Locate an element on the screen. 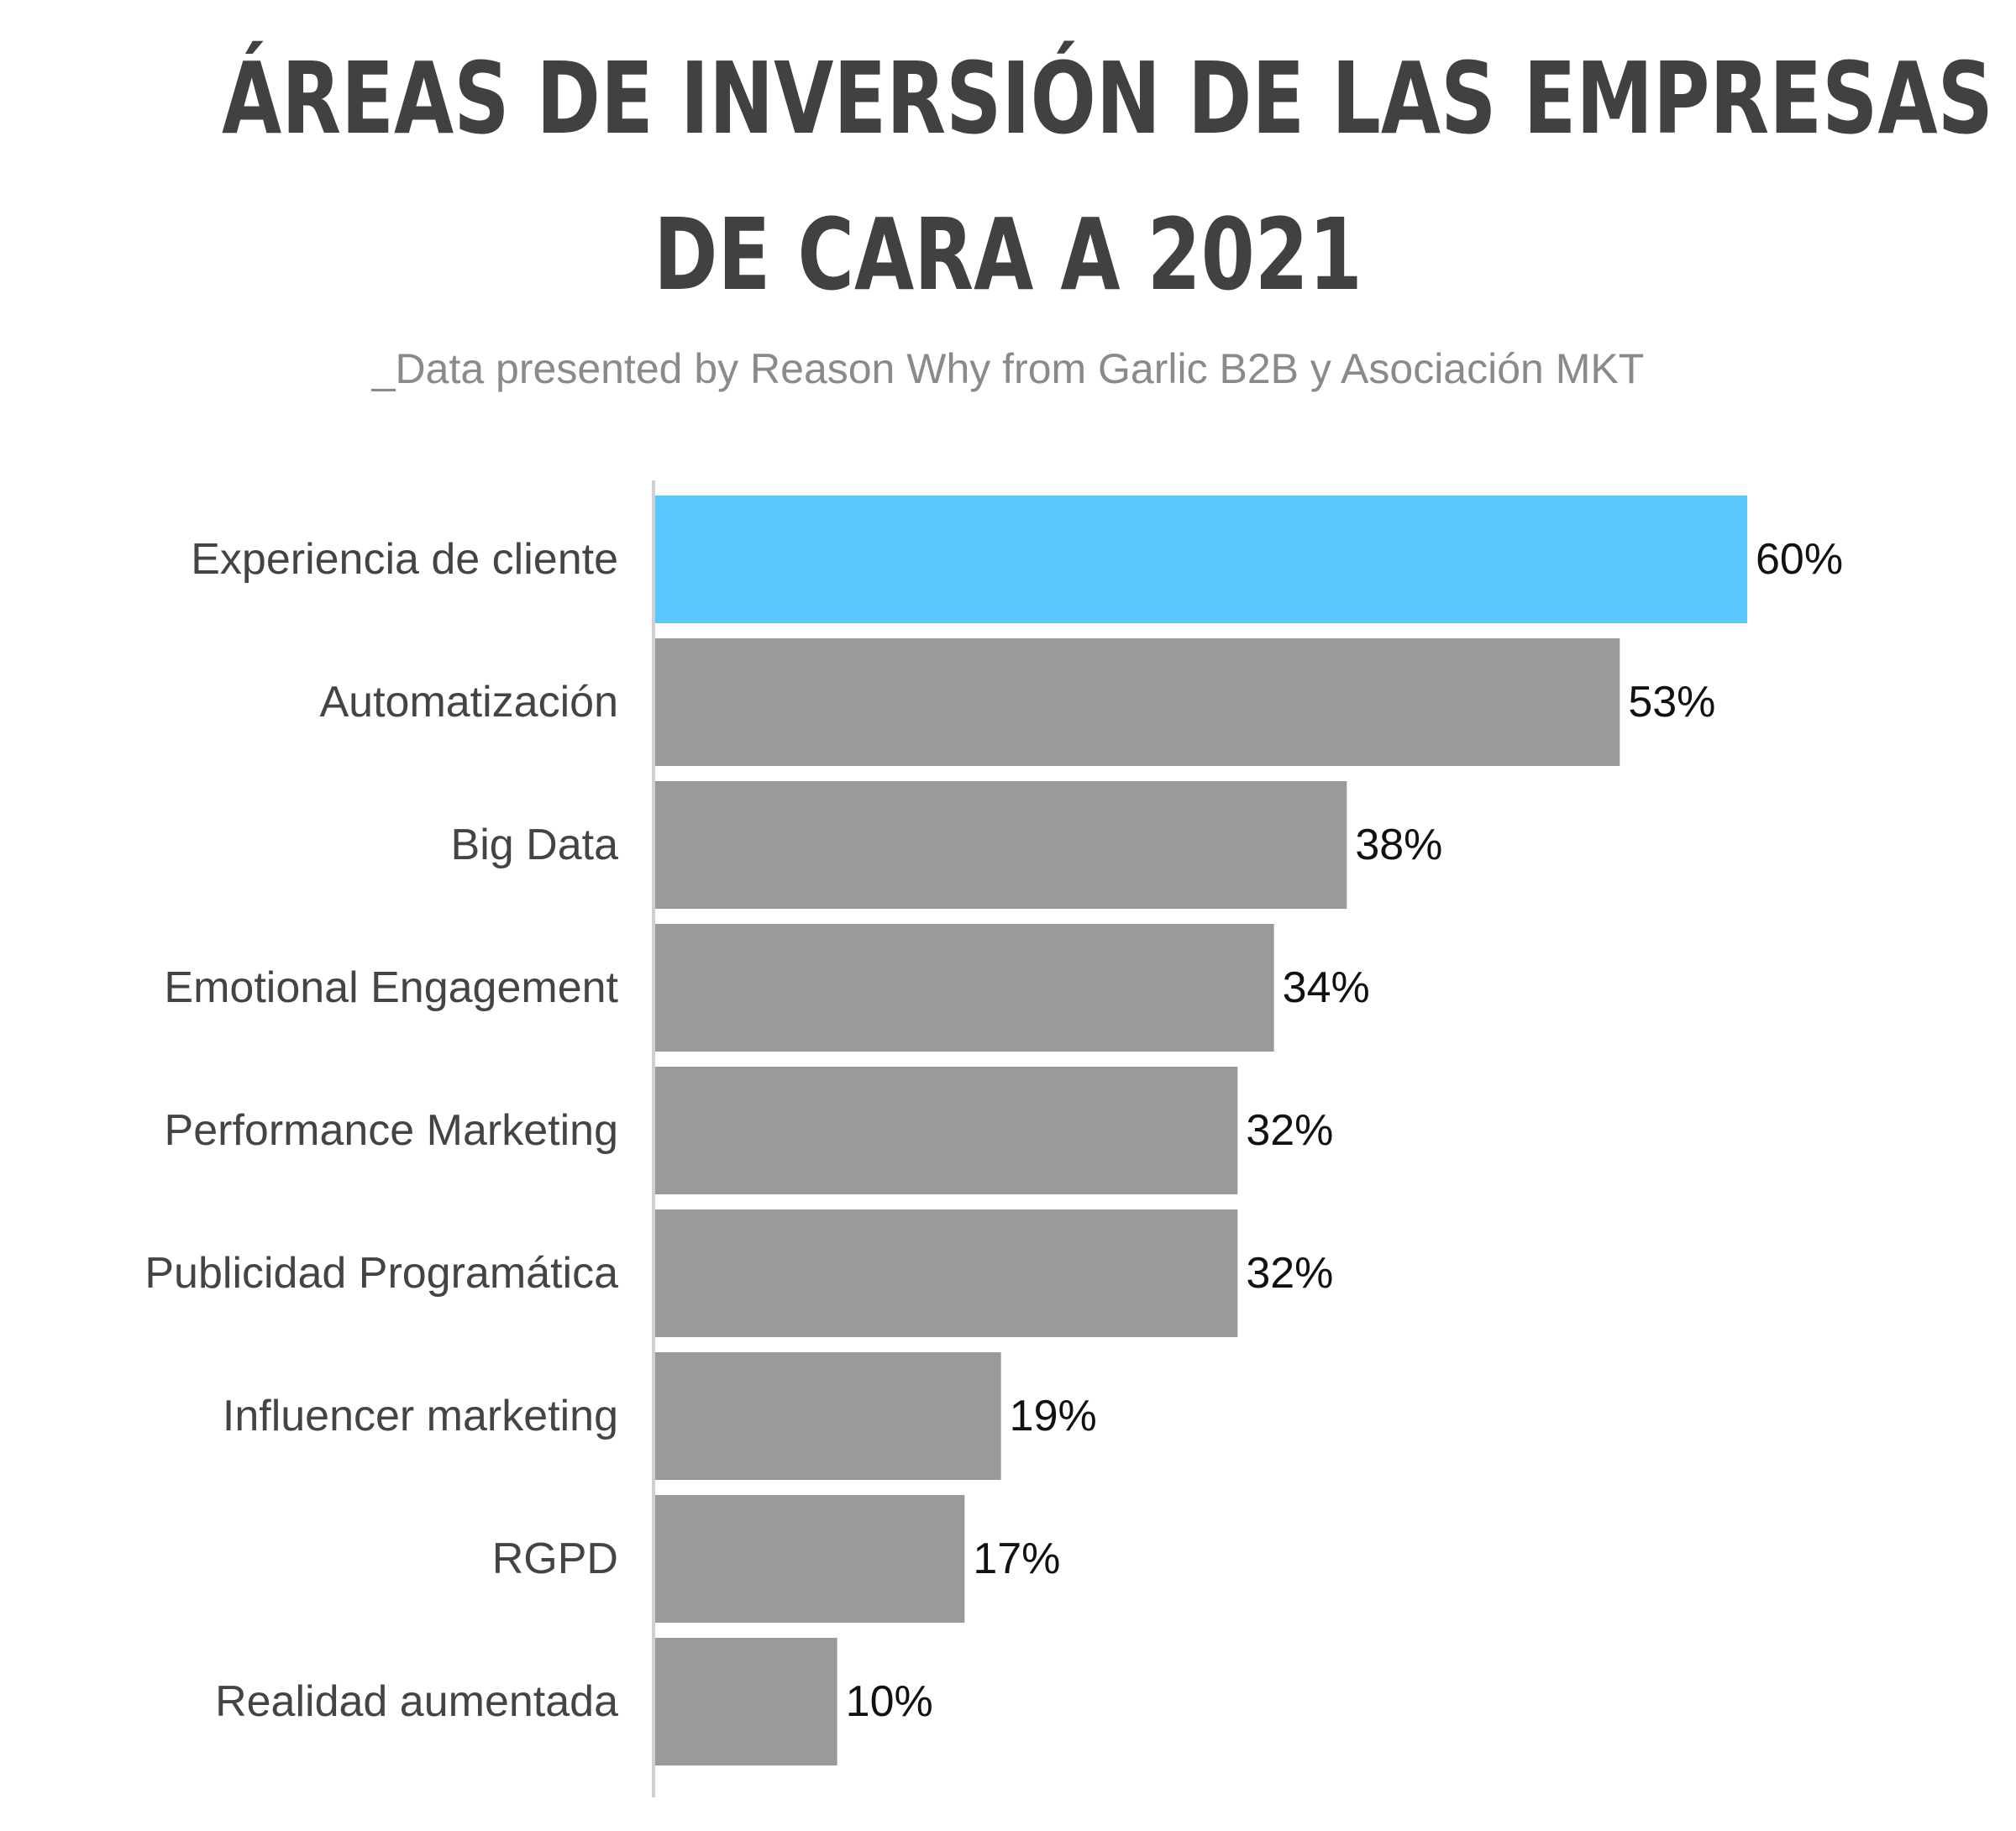 The image size is (2016, 1831). value-label: 34% is located at coordinates (1326, 987).